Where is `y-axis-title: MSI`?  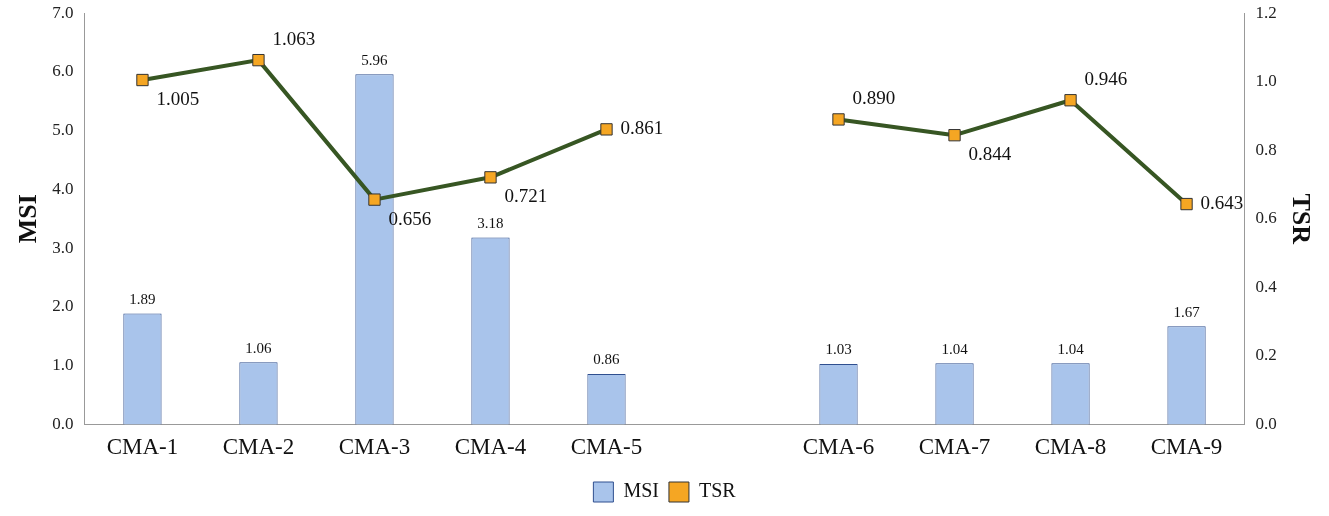
y-axis-title: MSI is located at coordinates (28, 219).